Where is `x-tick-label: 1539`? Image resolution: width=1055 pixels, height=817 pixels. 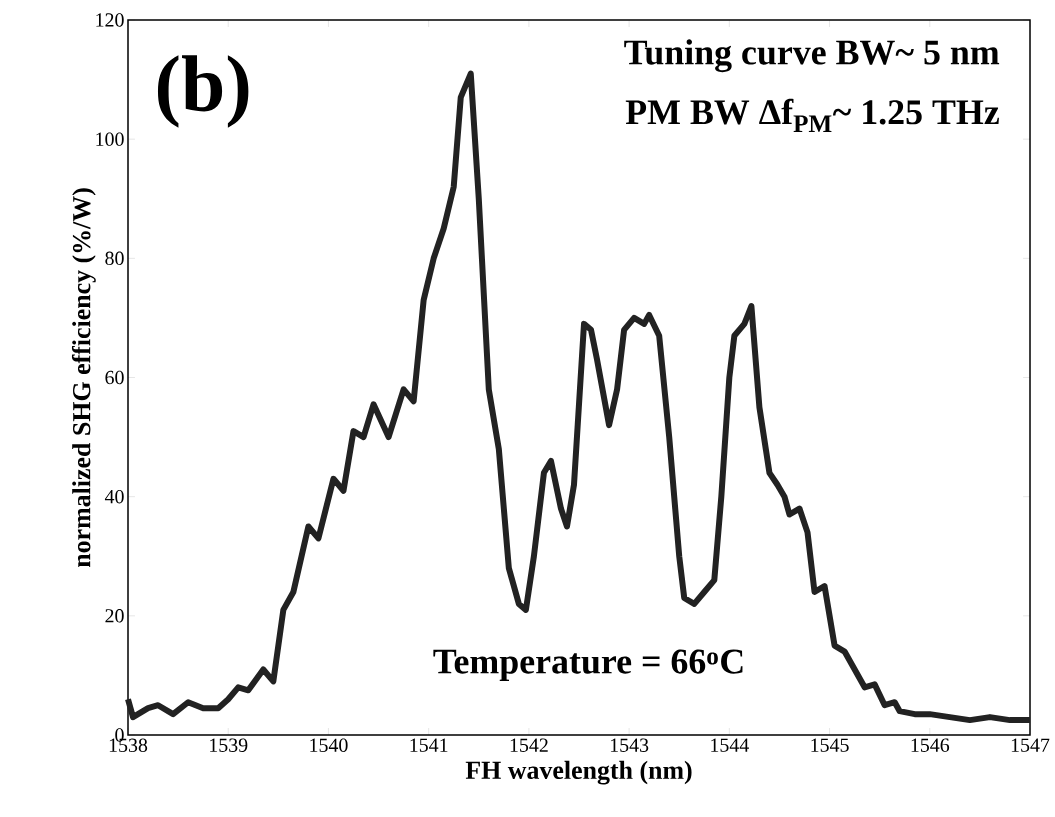 x-tick-label: 1539 is located at coordinates (229, 745).